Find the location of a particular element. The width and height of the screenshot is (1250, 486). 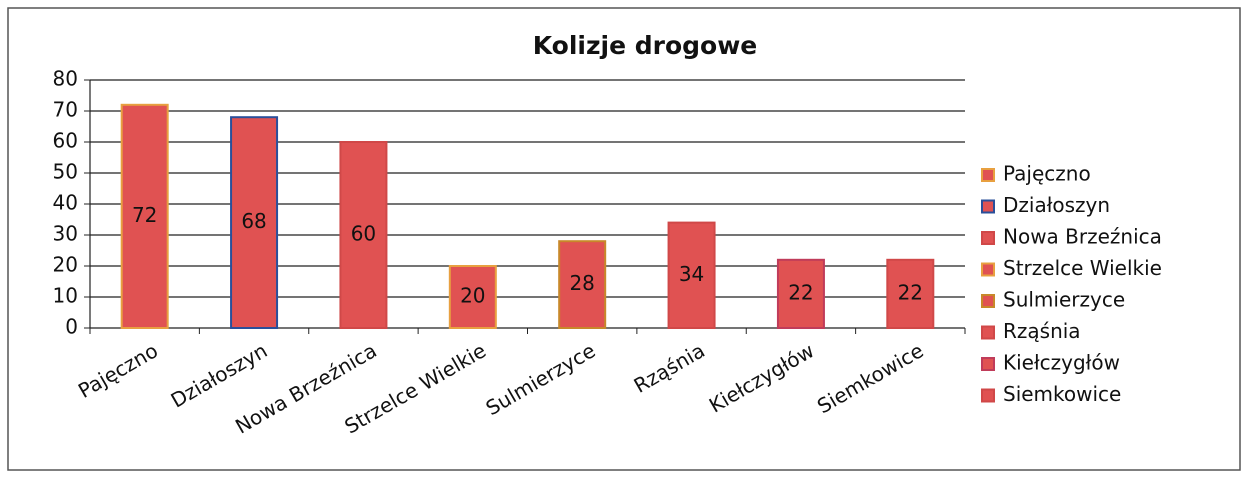

y-tick-label: 30 is located at coordinates (65, 234).